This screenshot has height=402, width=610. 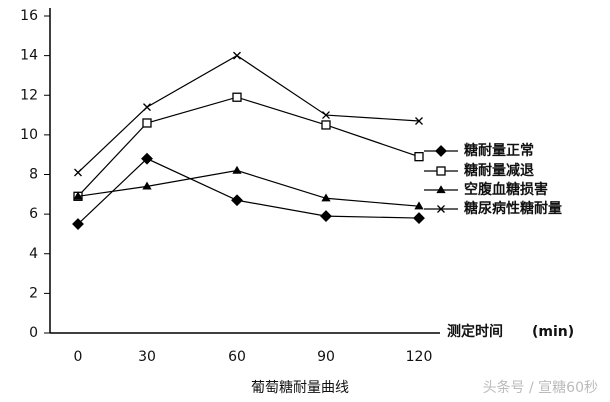 What do you see at coordinates (29, 16) in the screenshot?
I see `y-tick-label: 16` at bounding box center [29, 16].